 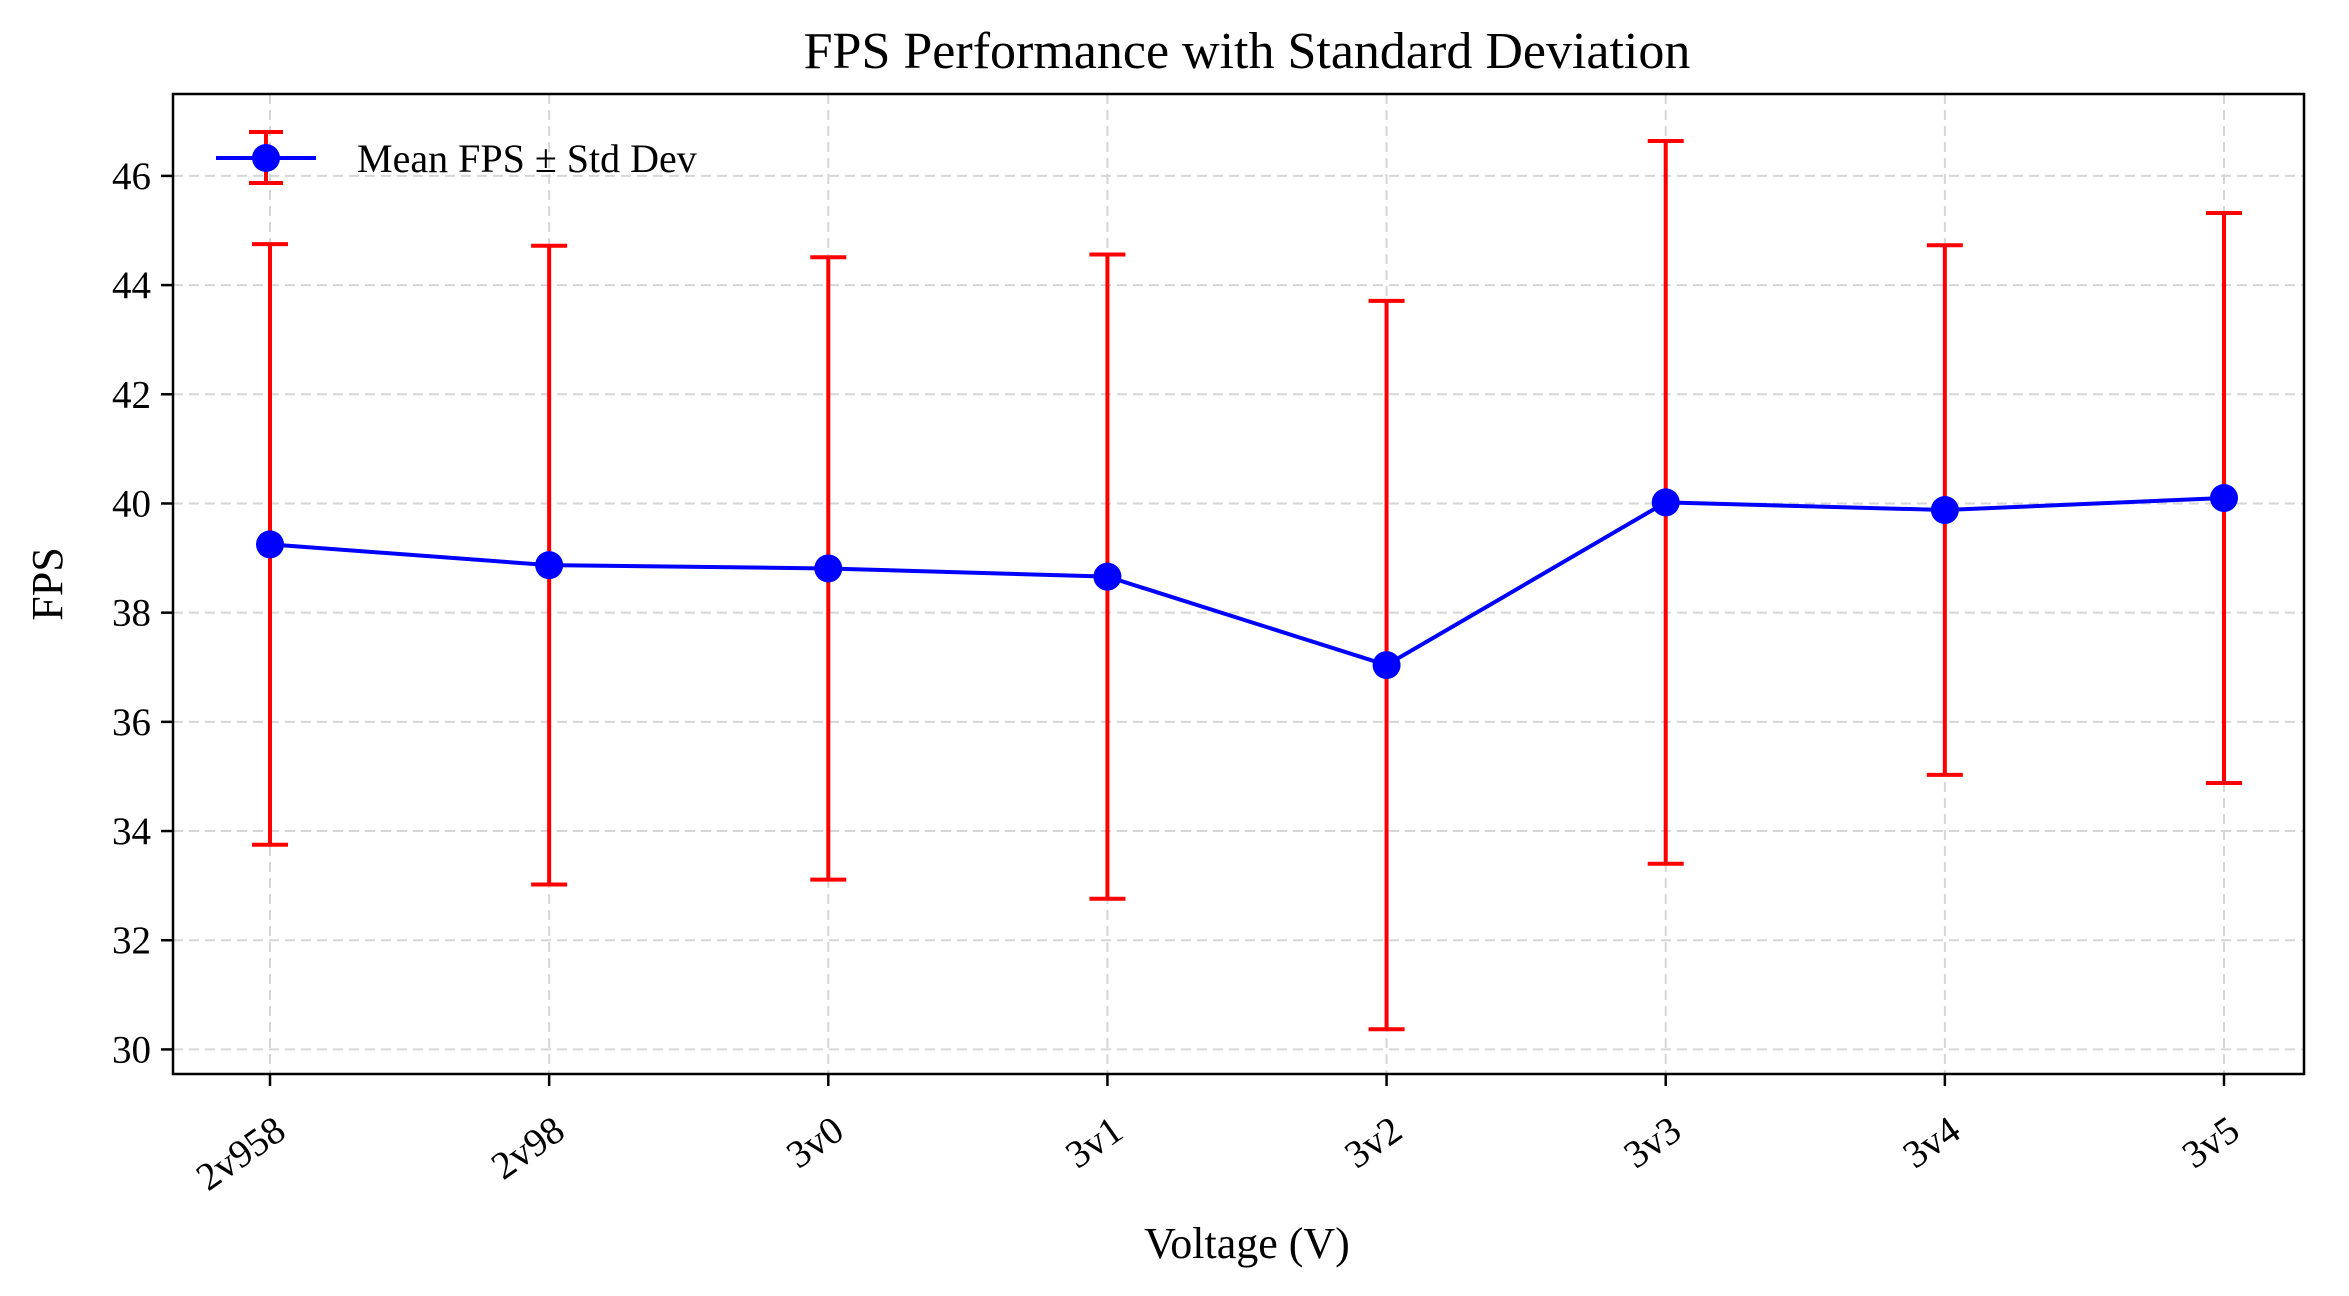 I want to click on x-tick-label: 2v98, so click(x=528, y=1148).